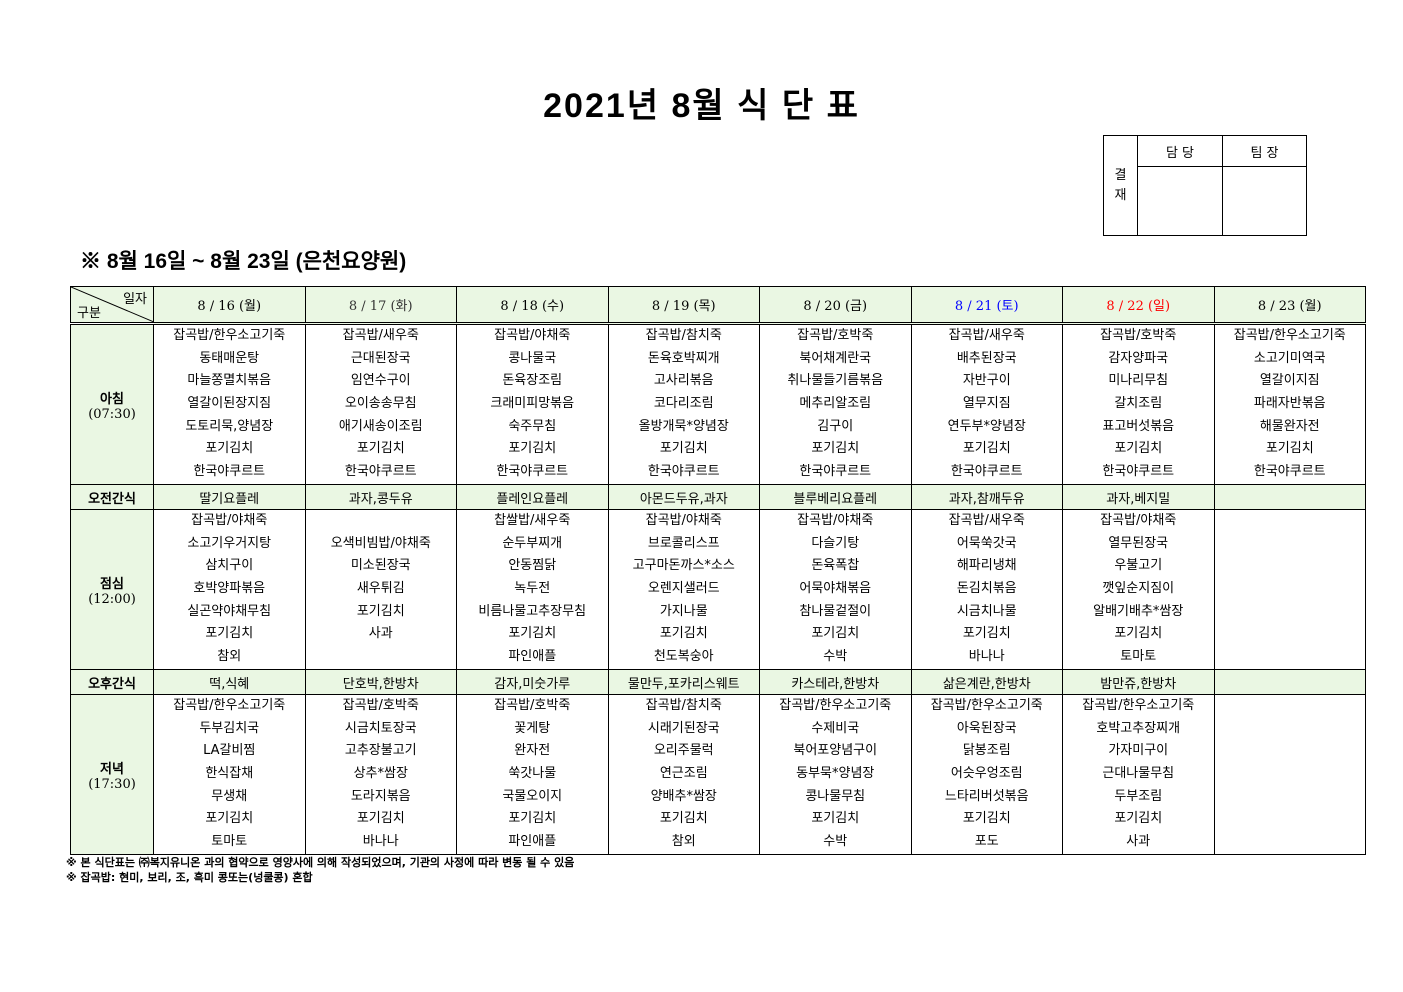  I want to click on menu-item: 잡곡밥/호박죽, so click(835, 335).